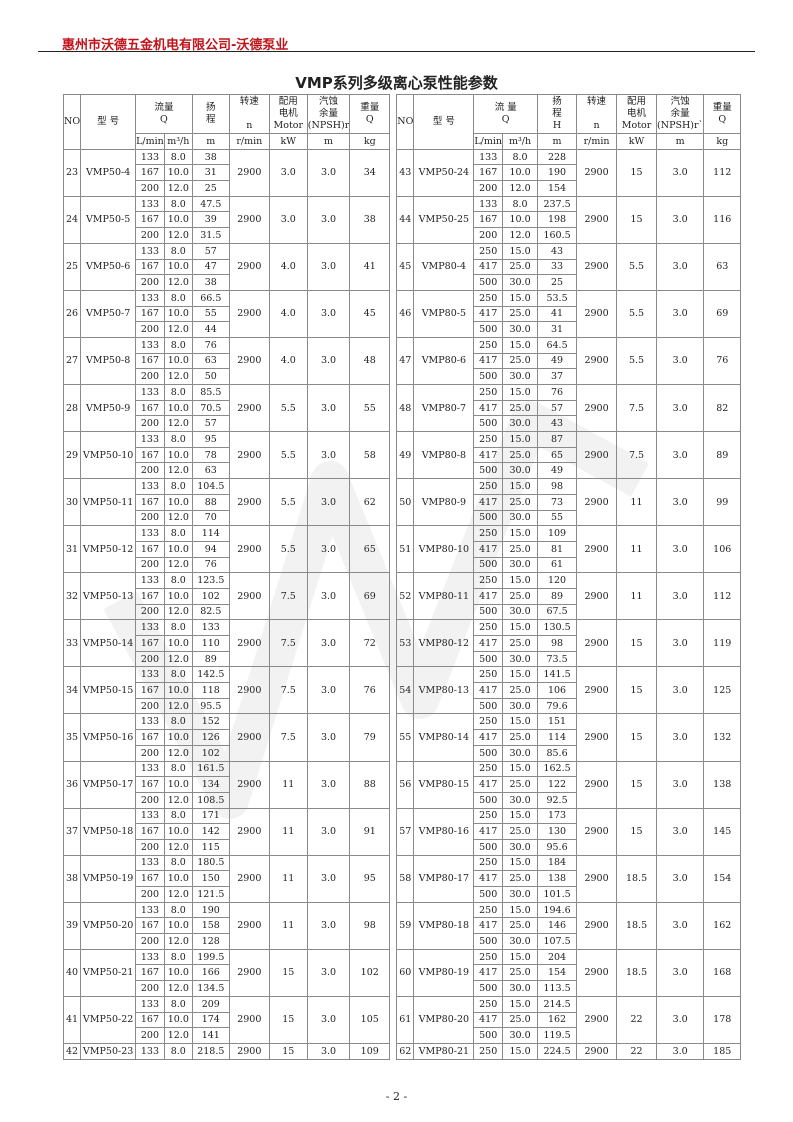 This screenshot has width=793, height=1122. I want to click on pump-number: 58, so click(405, 878).